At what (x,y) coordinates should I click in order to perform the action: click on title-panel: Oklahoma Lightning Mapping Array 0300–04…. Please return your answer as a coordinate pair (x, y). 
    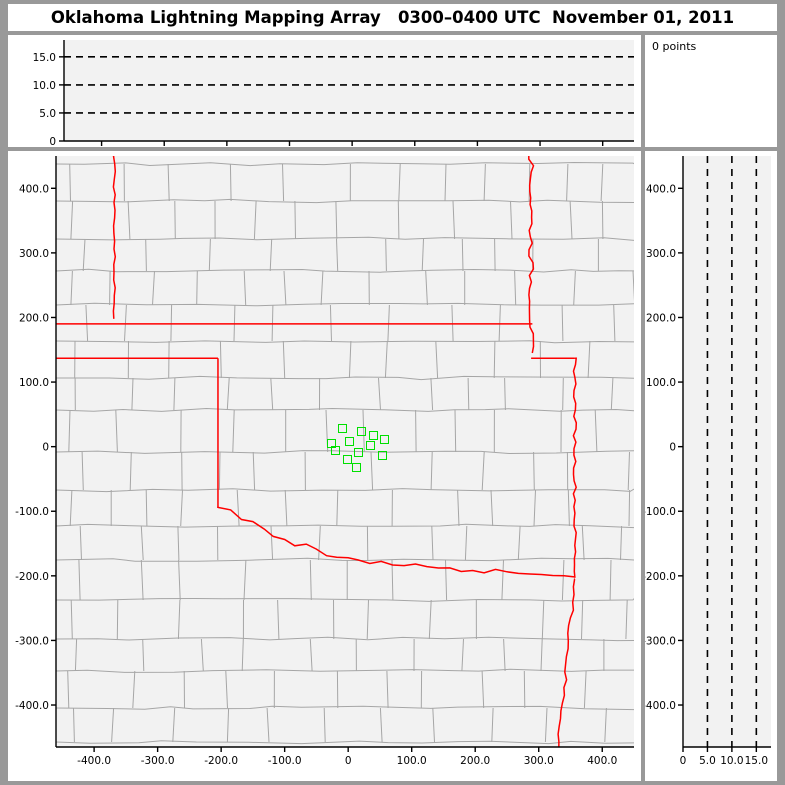
    Looking at the image, I should click on (392, 17).